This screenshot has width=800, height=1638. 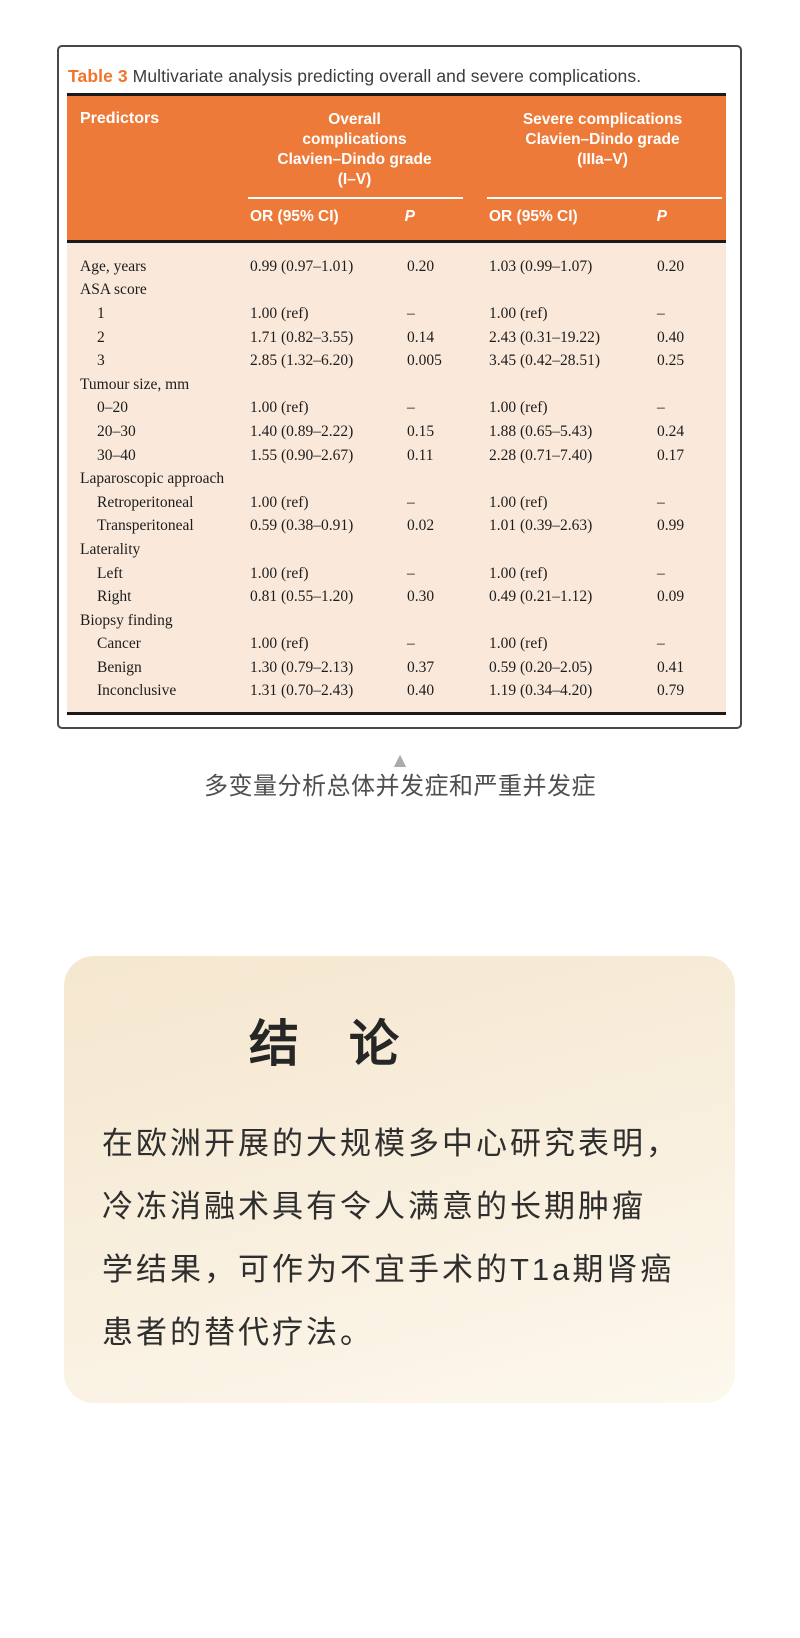 What do you see at coordinates (354, 179) in the screenshot?
I see `group-title-line: (I–V)` at bounding box center [354, 179].